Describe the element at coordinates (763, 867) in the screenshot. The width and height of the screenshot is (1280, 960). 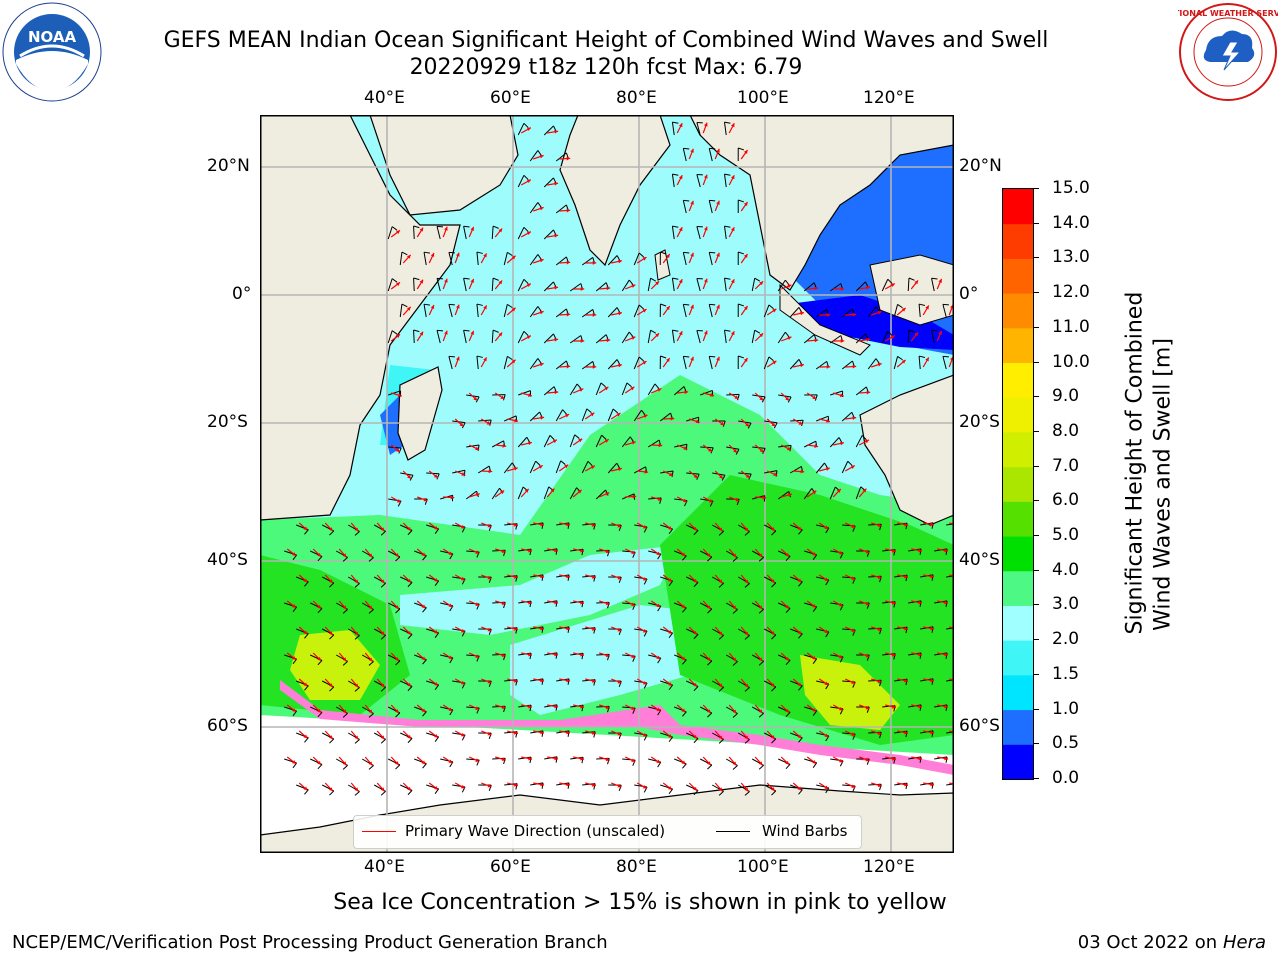
I see `lon-tick-bottom-100e: 100°E` at that location.